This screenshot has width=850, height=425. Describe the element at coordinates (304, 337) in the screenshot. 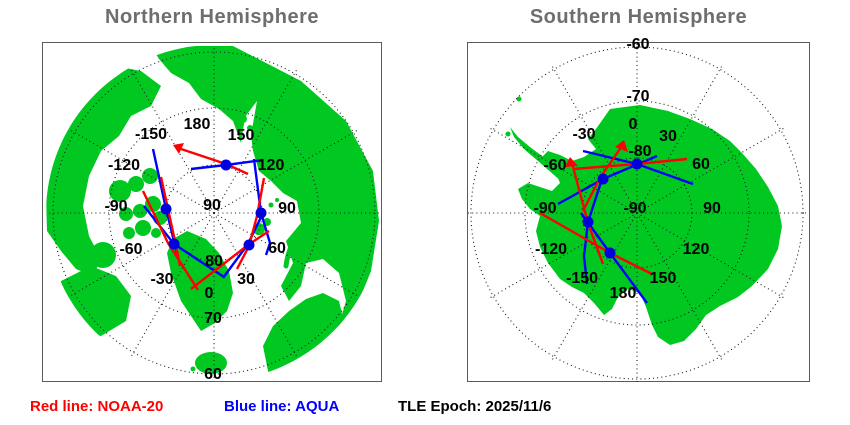

I see `landmass-scandinavia` at that location.